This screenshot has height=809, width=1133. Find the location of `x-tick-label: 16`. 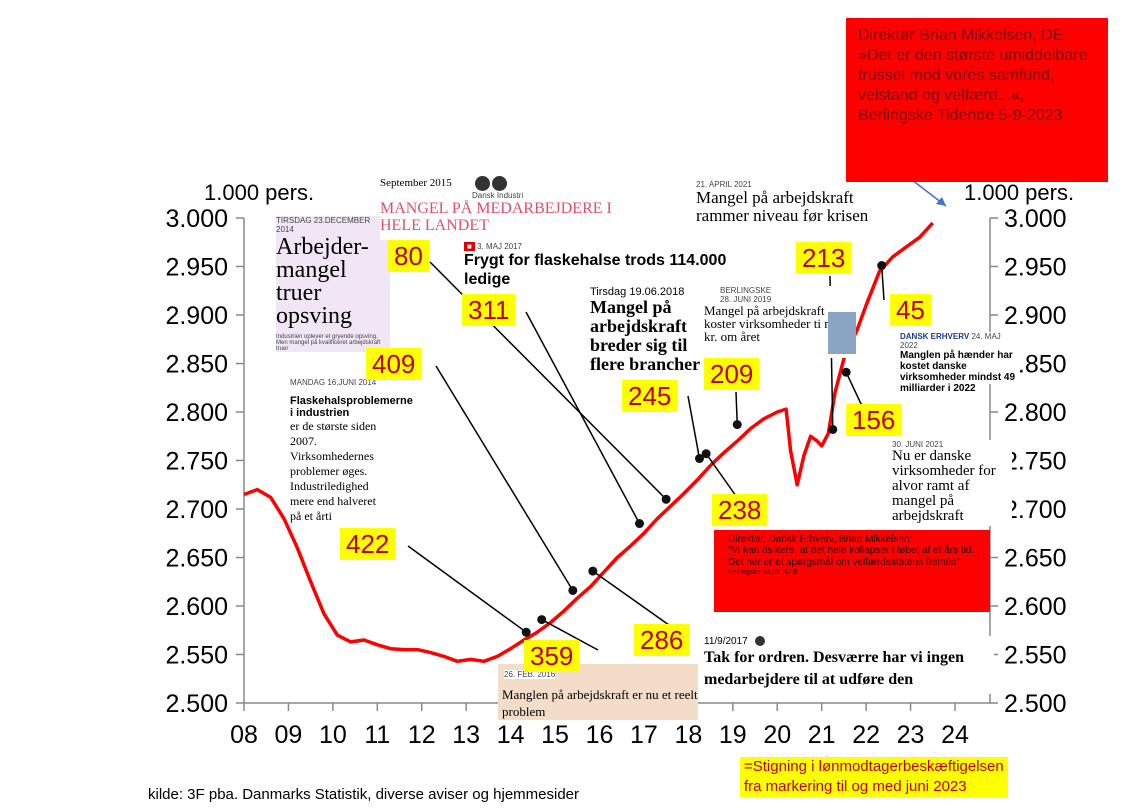

x-tick-label: 16 is located at coordinates (600, 735).